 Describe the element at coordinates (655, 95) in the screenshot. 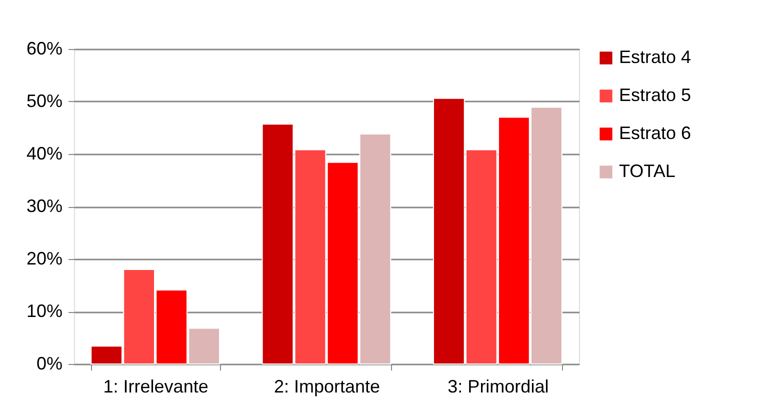

I see `legend-label: Estrato 5` at that location.